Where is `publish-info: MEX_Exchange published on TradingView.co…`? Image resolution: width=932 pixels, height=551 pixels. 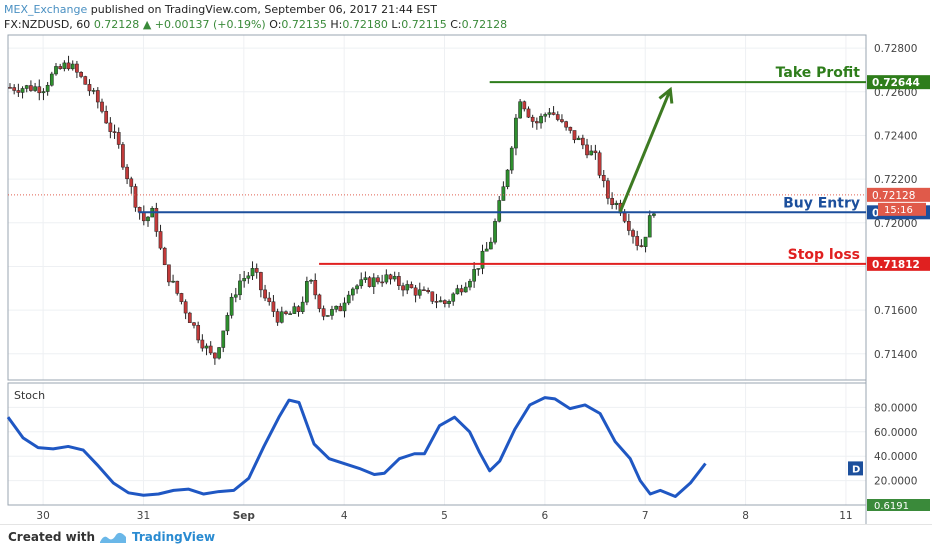 publish-info: MEX_Exchange published on TradingView.co… is located at coordinates (220, 9).